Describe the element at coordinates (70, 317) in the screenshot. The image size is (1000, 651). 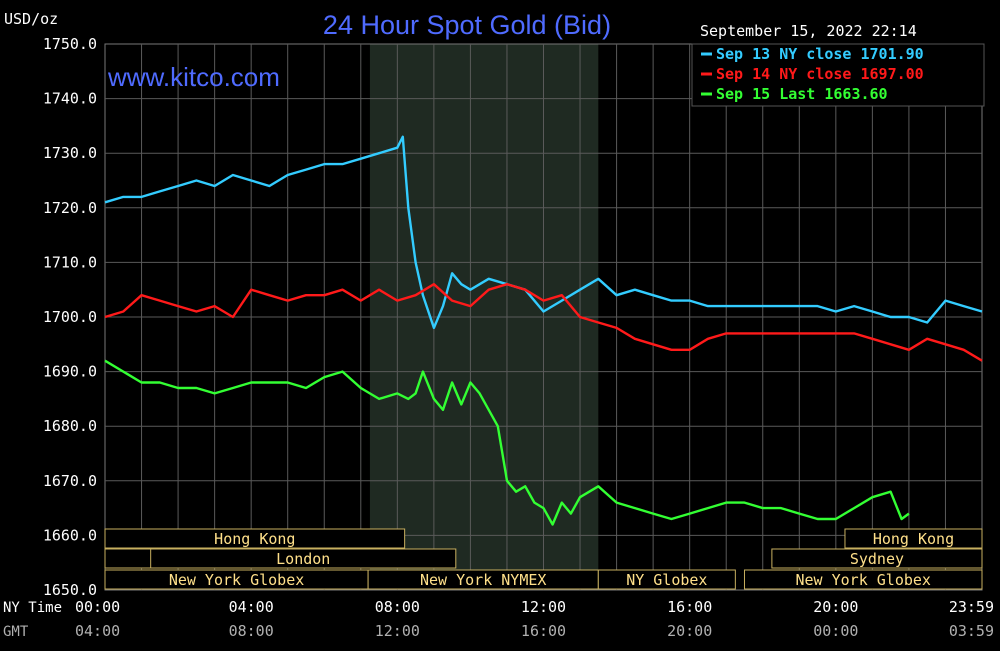
I see `y-tick-label: 1700.0` at that location.